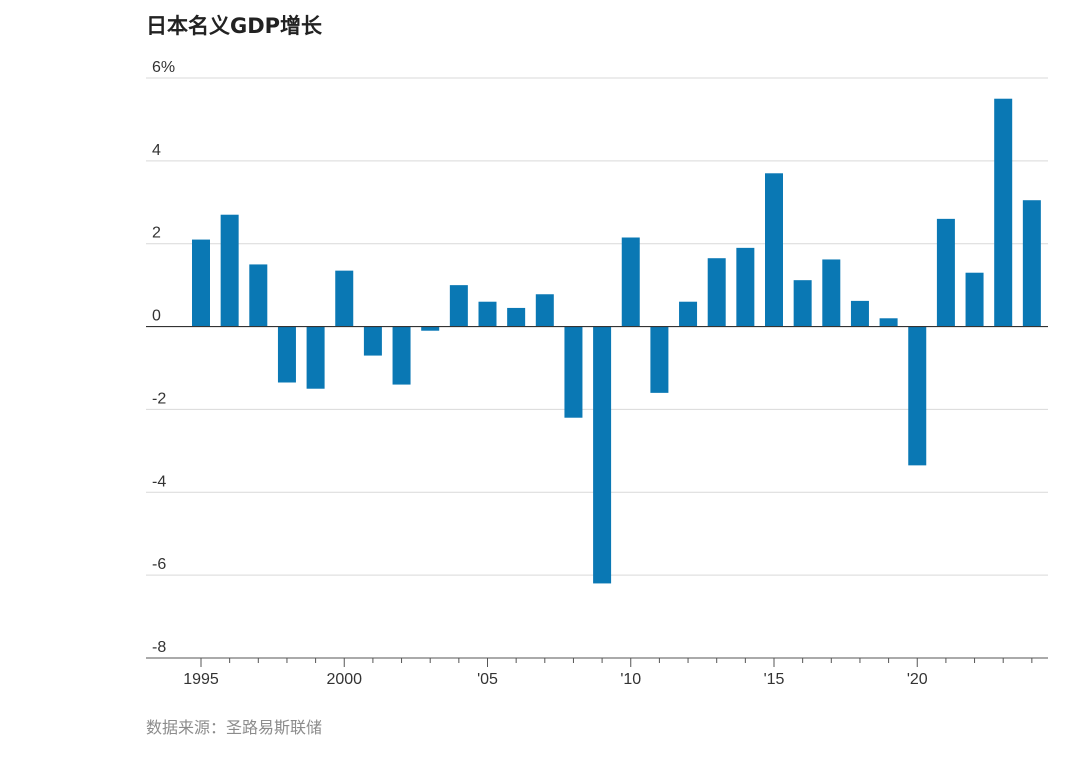 The height and width of the screenshot is (765, 1080). What do you see at coordinates (159, 564) in the screenshot?
I see `y-tick-label: -6` at bounding box center [159, 564].